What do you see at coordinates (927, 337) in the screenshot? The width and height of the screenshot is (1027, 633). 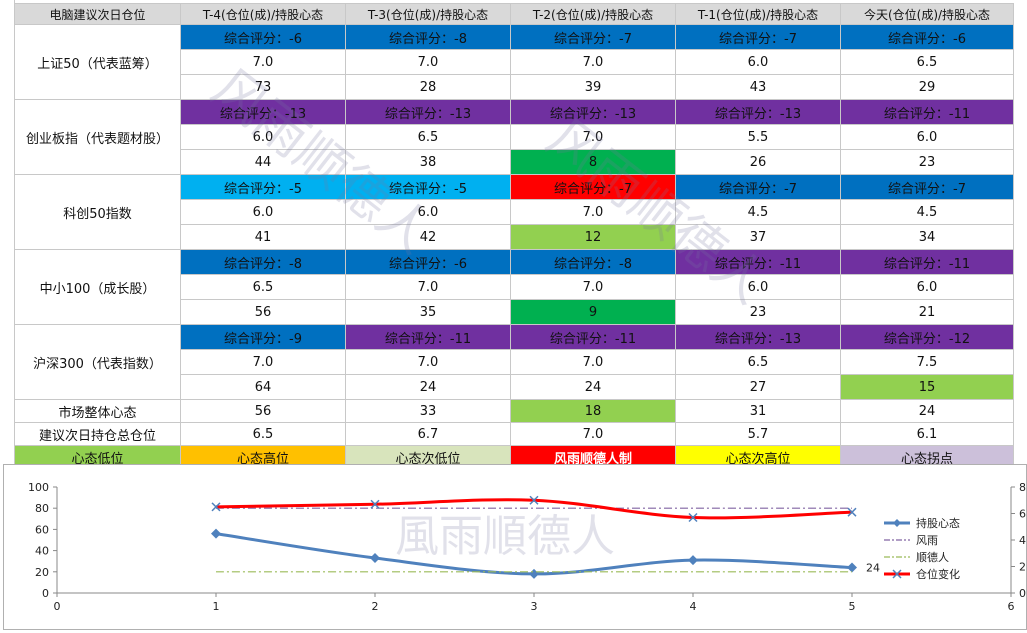 I see `score-cell: 综合评分：-12` at bounding box center [927, 337].